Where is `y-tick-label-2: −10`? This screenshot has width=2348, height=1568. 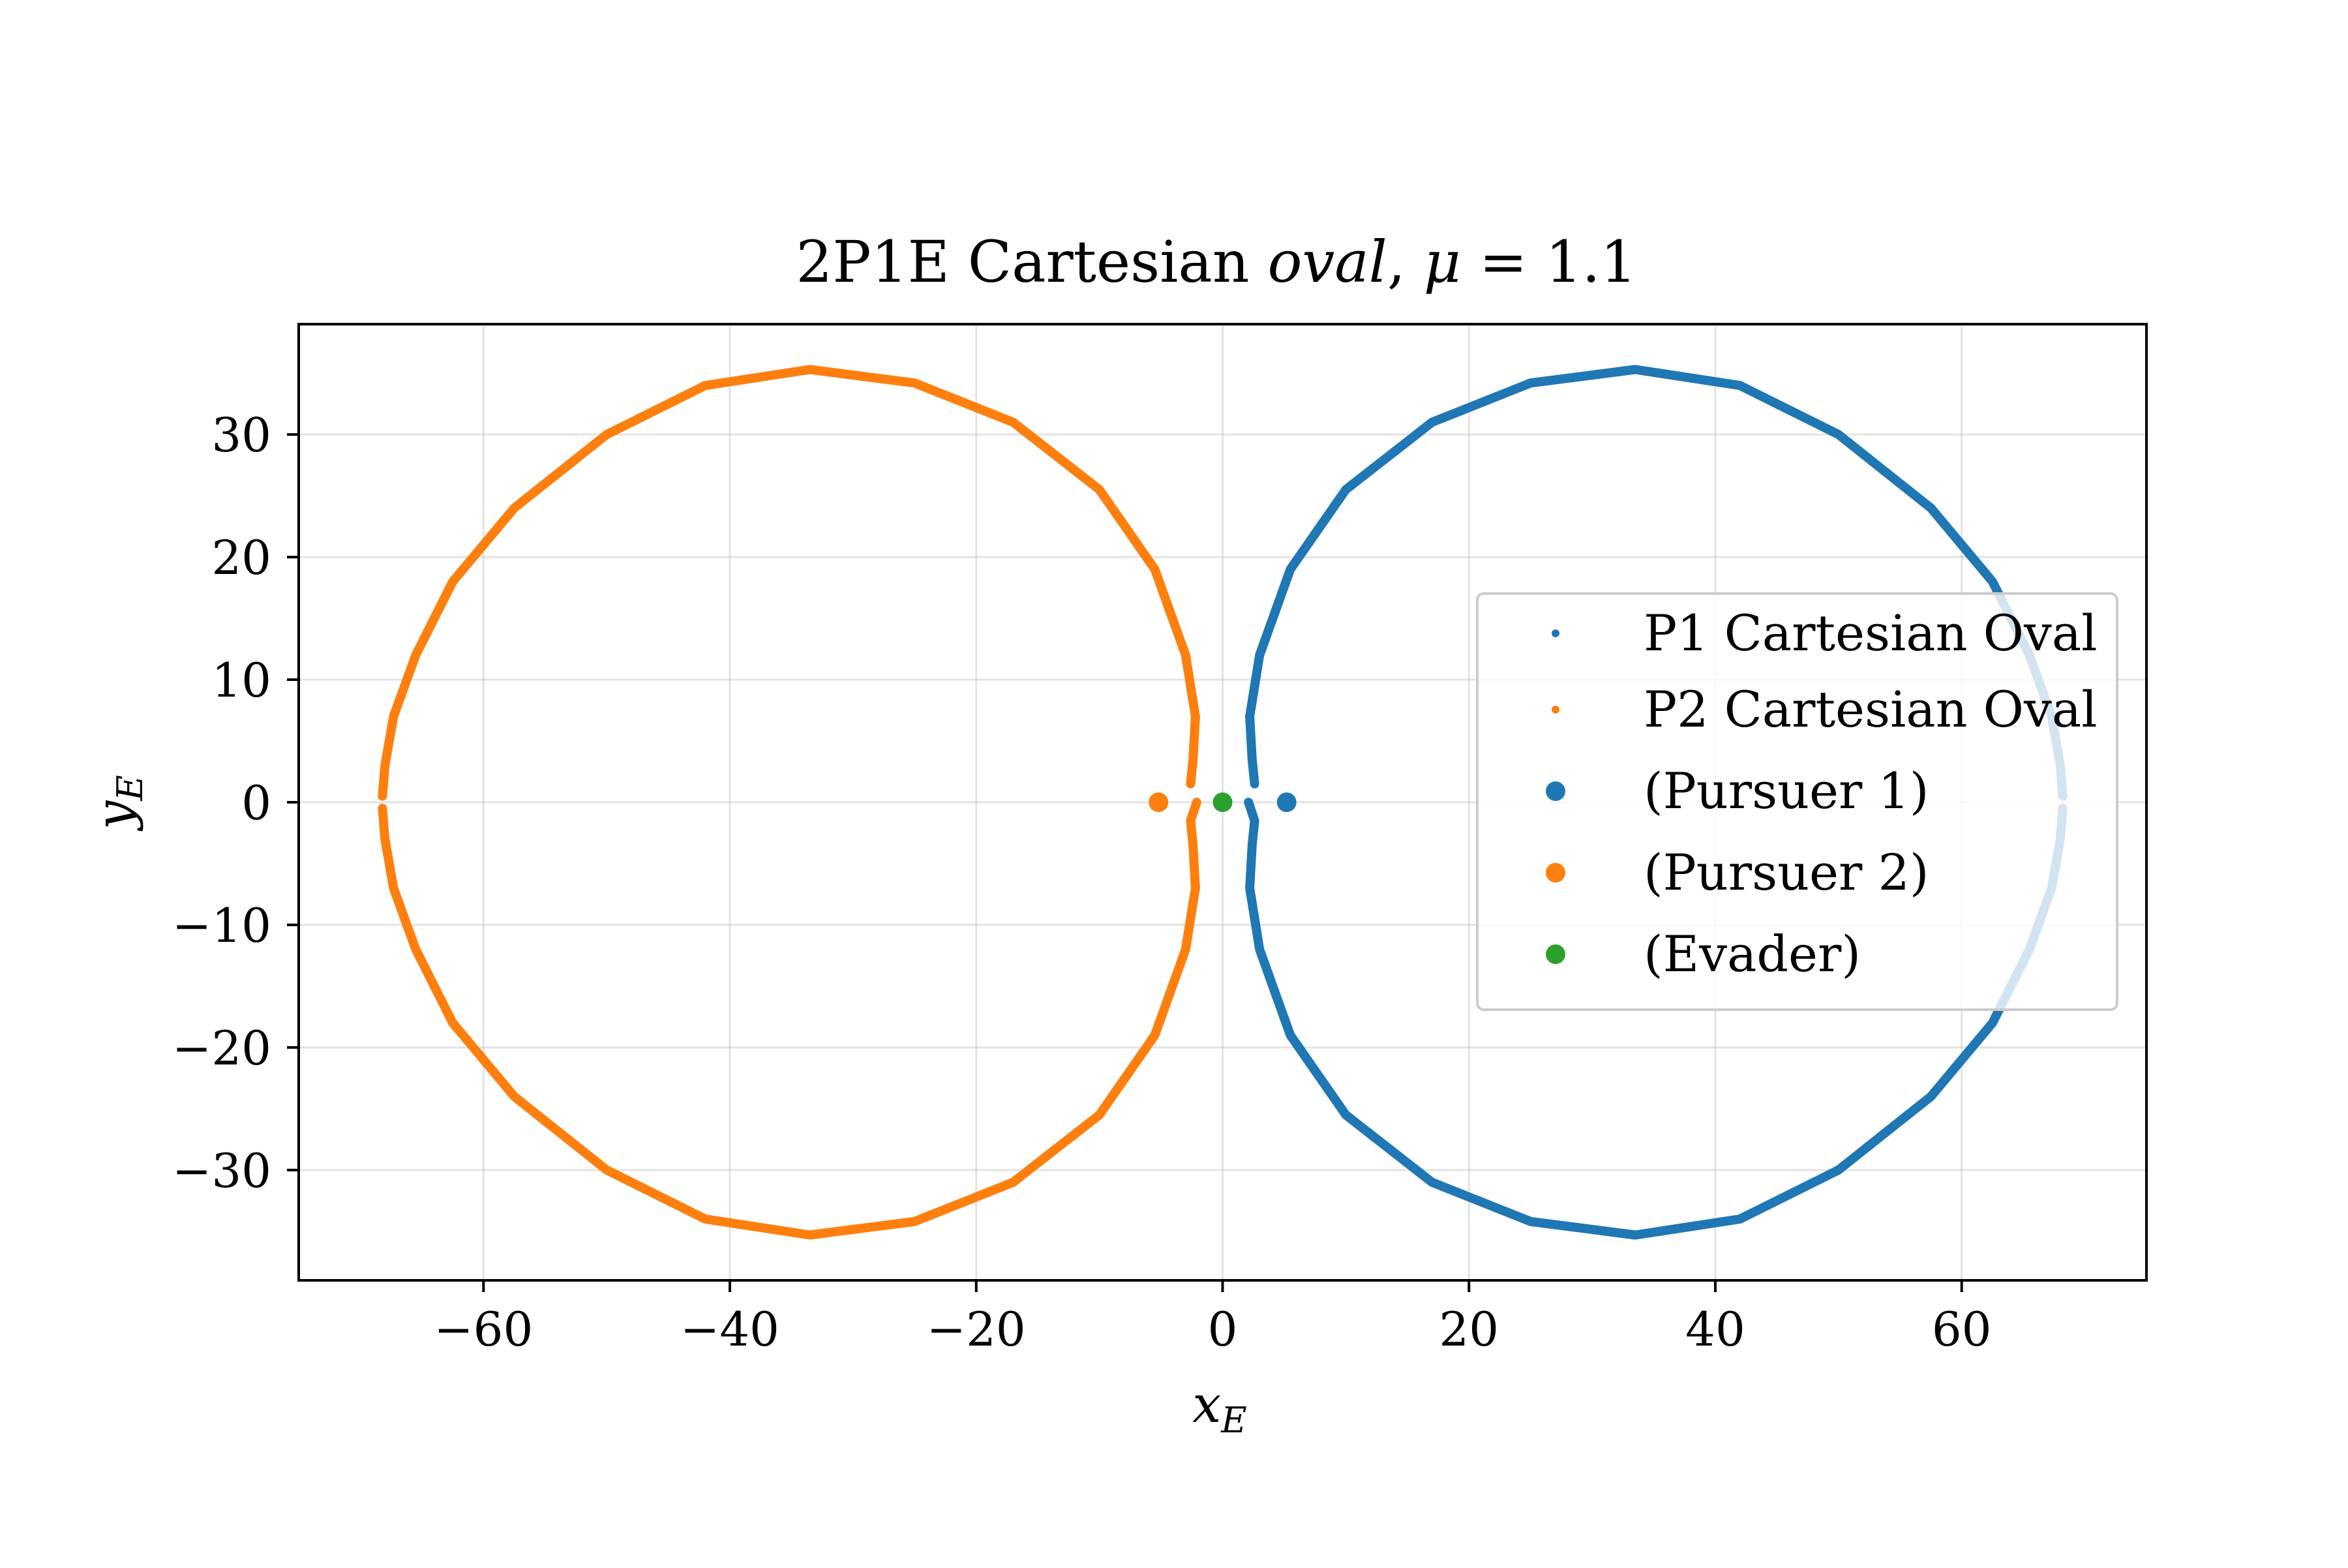
y-tick-label-2: −10 is located at coordinates (222, 925).